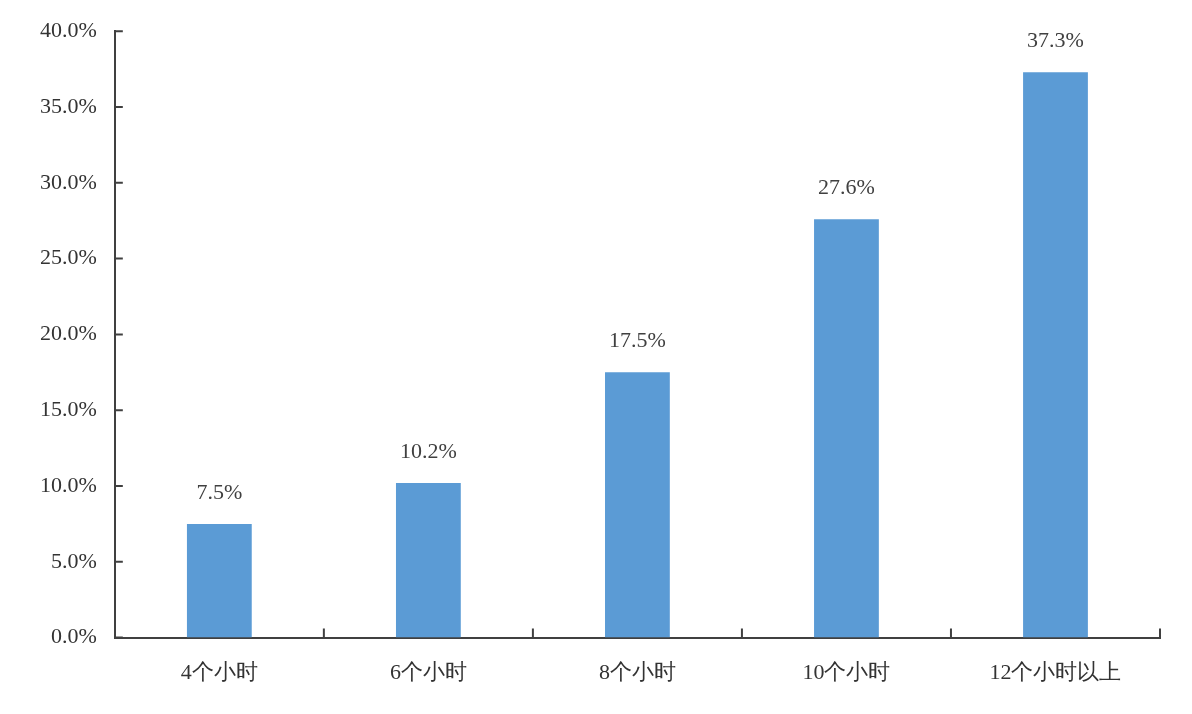 Image resolution: width=1192 pixels, height=714 pixels. Describe the element at coordinates (68, 181) in the screenshot. I see `y-tick-label: 30.0%` at that location.